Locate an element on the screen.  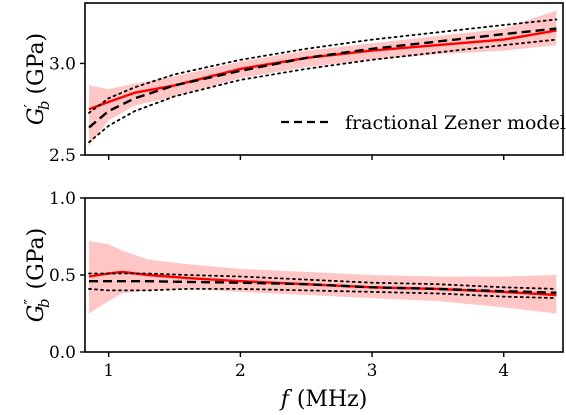
x-unit: (MHz) is located at coordinates (332, 399).